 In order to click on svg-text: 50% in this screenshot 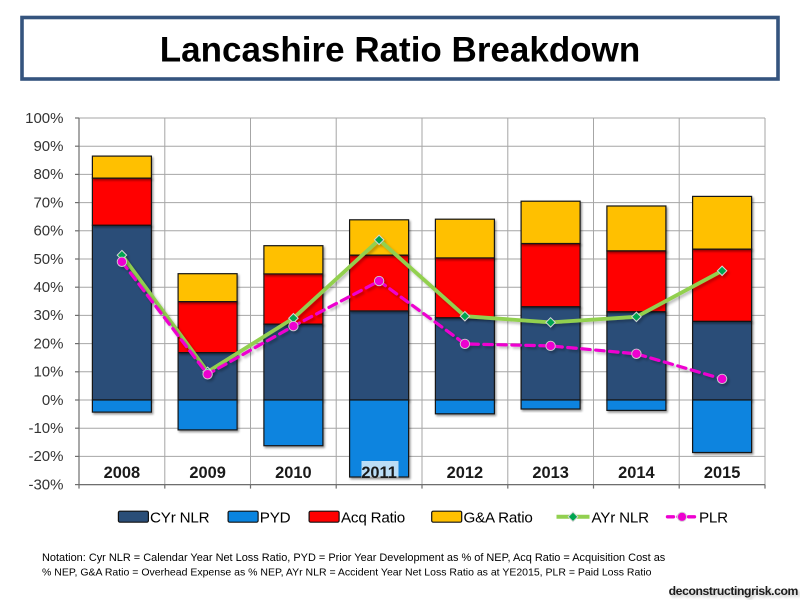, I will do `click(48, 259)`.